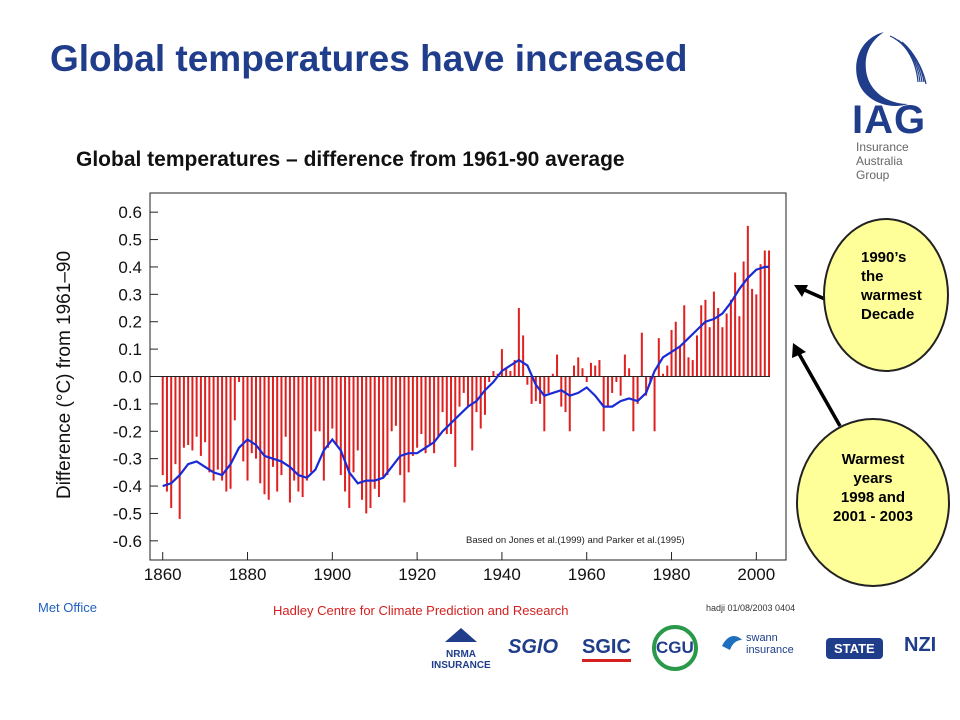  I want to click on bar-1936, so click(484, 395).